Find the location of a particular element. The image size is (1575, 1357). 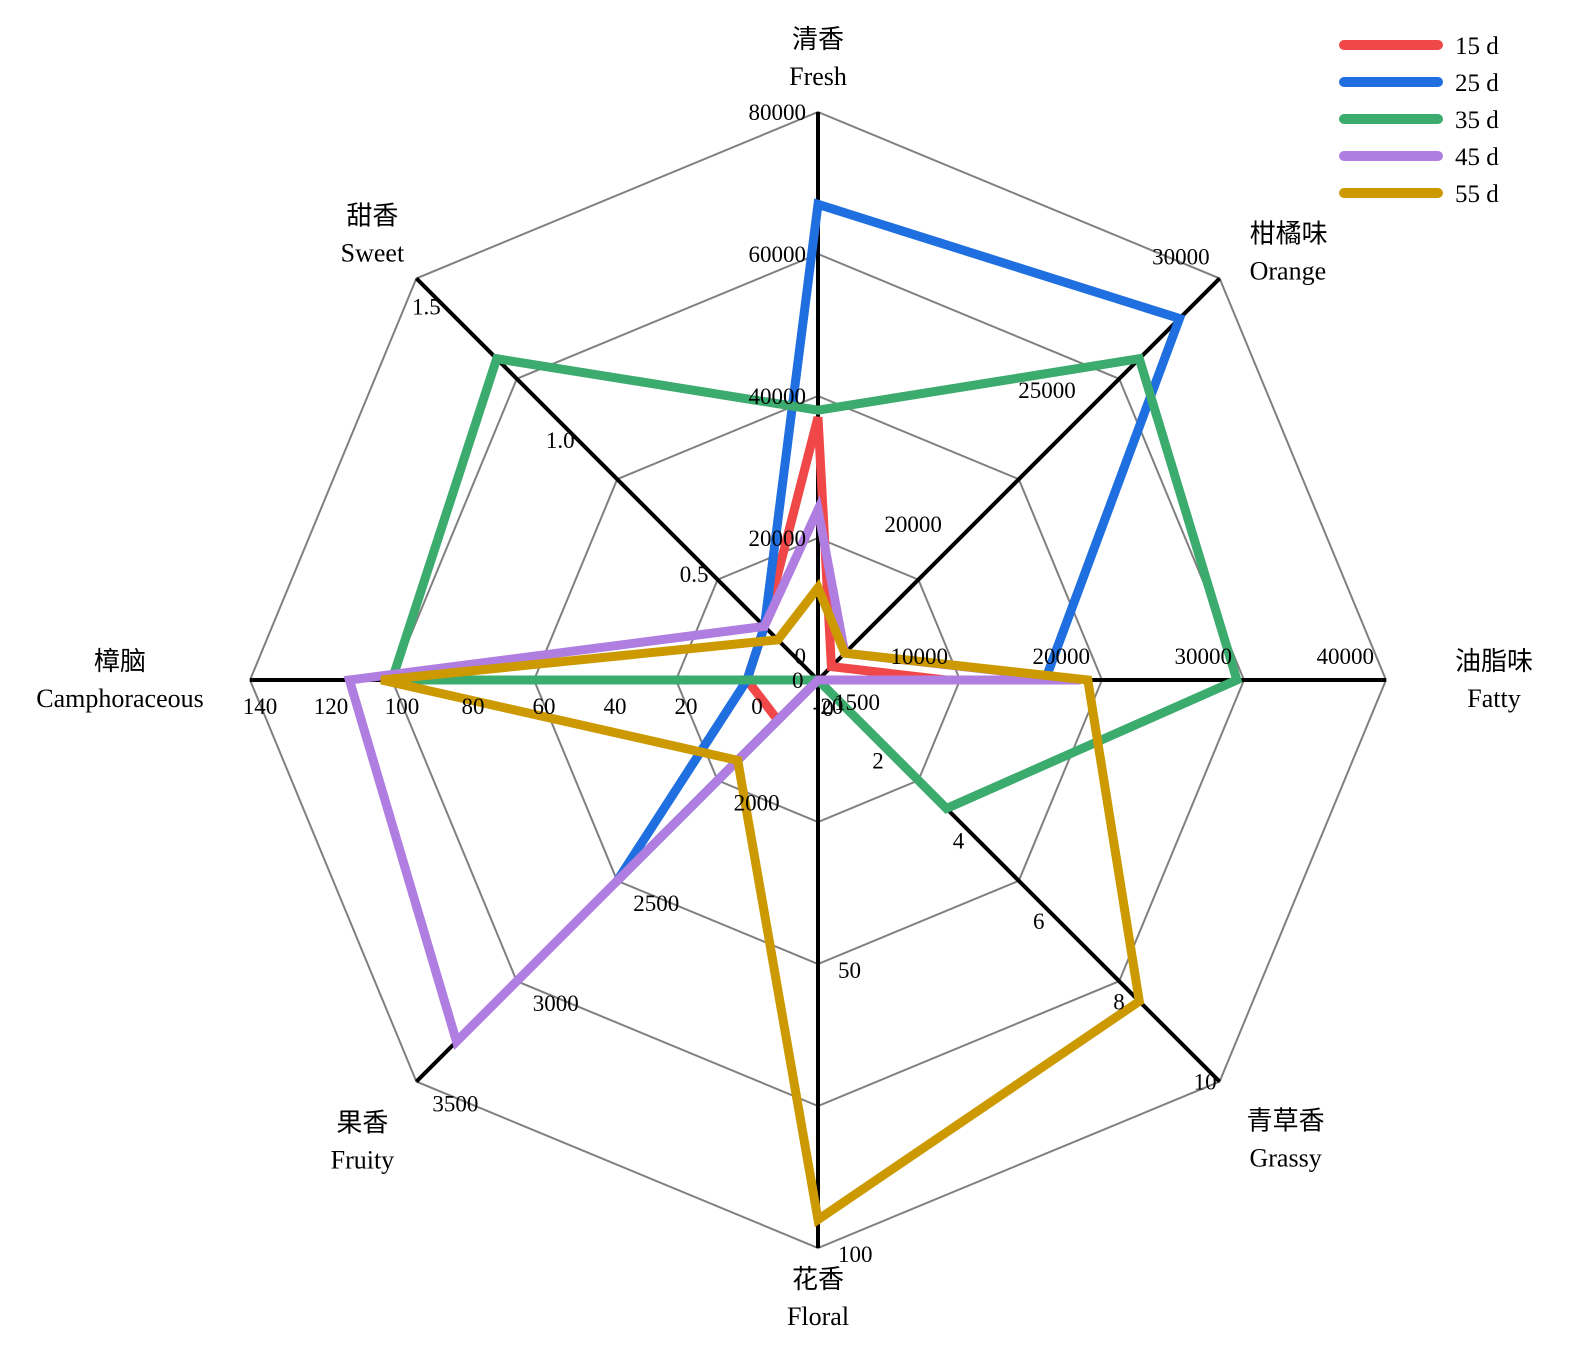

tick-label-grassy: 8 is located at coordinates (1119, 1001).